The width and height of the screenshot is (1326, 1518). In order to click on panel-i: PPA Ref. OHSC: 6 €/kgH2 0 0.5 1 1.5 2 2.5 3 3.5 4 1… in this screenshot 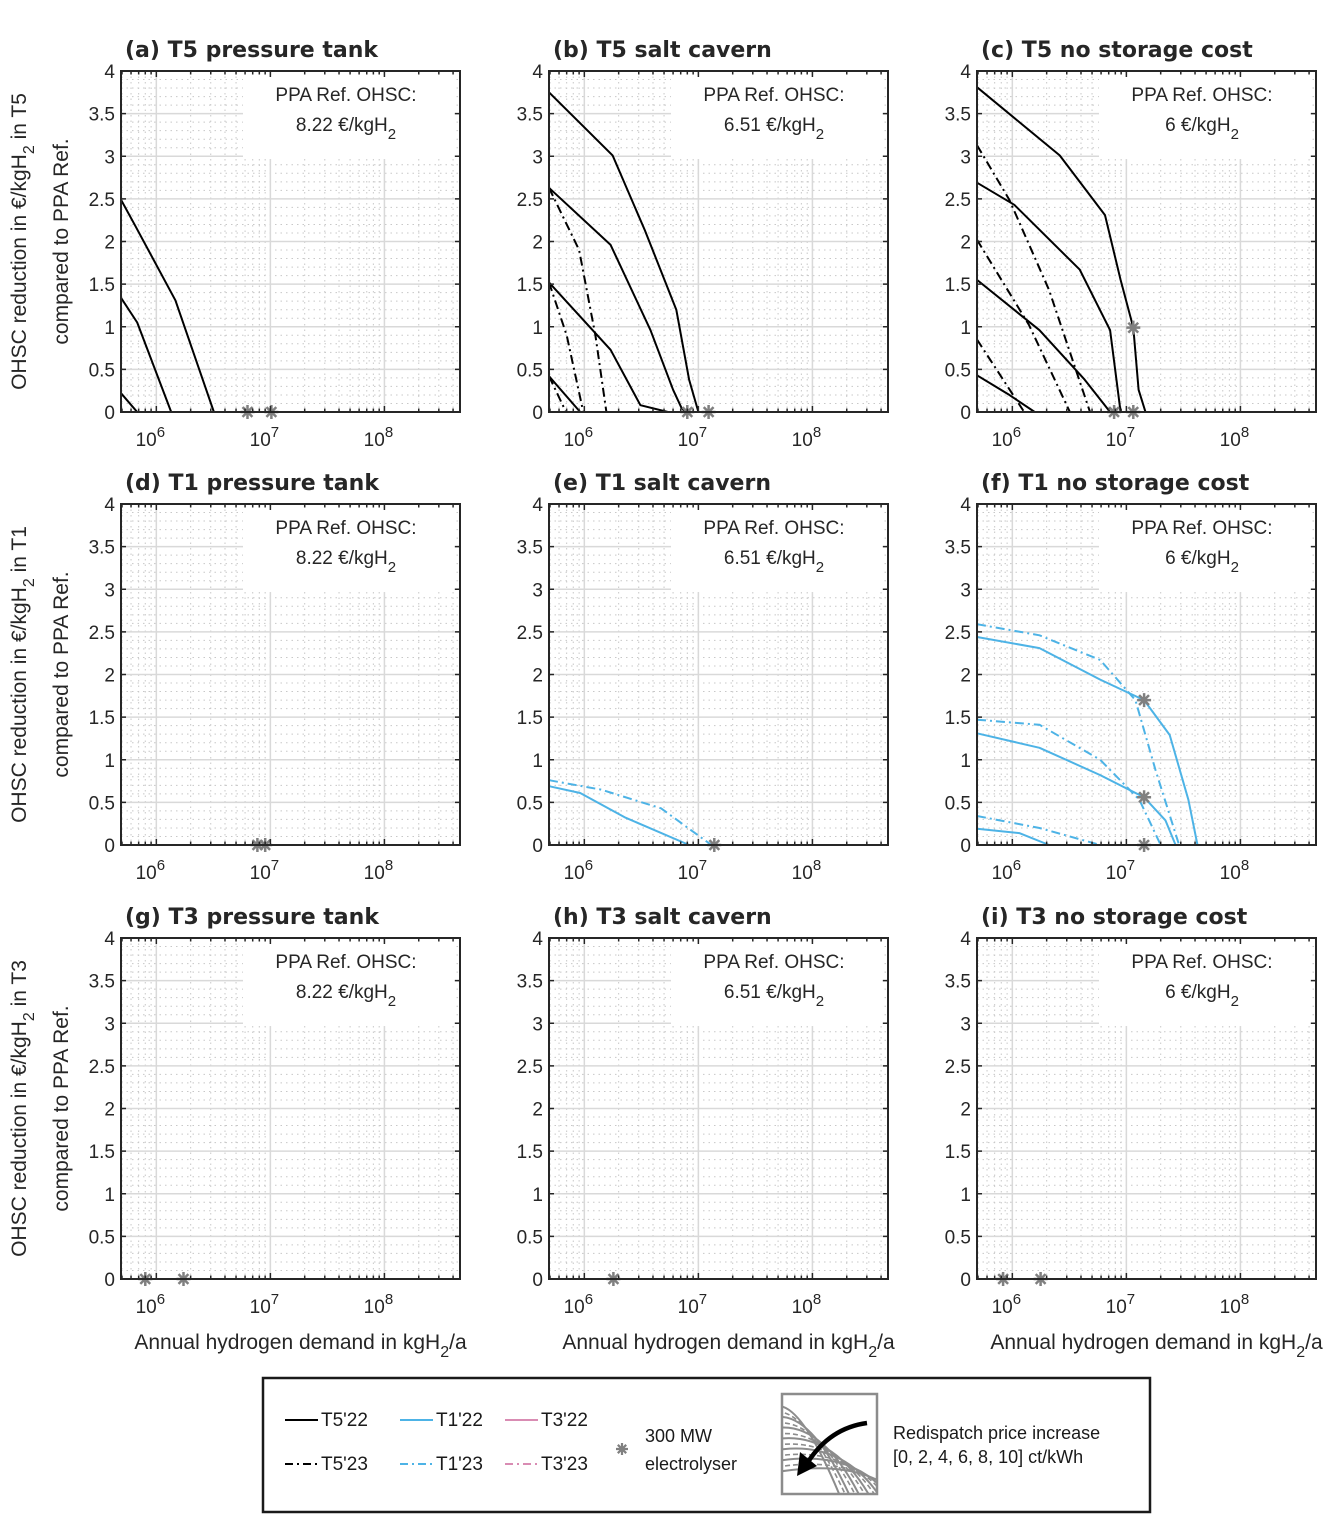, I will do `click(1134, 1133)`.